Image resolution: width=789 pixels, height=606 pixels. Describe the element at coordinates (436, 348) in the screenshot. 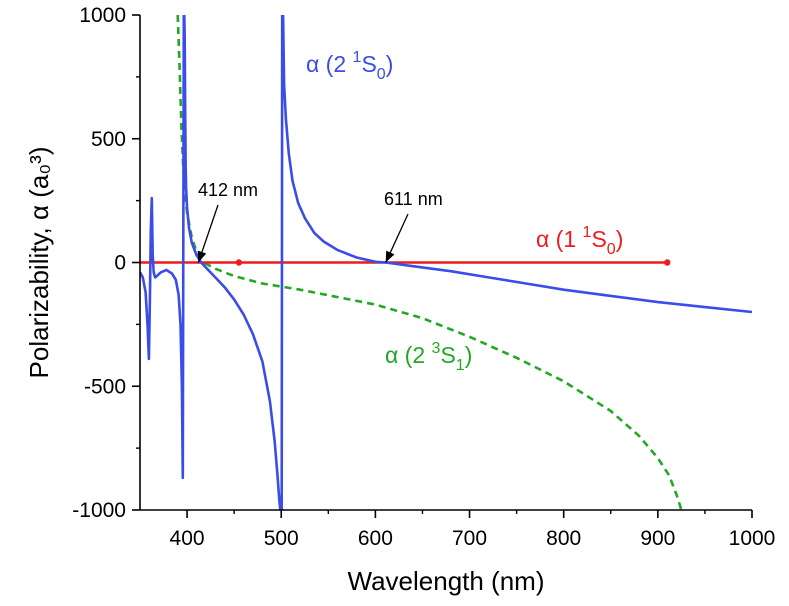

I see `label-superscript: 3` at that location.